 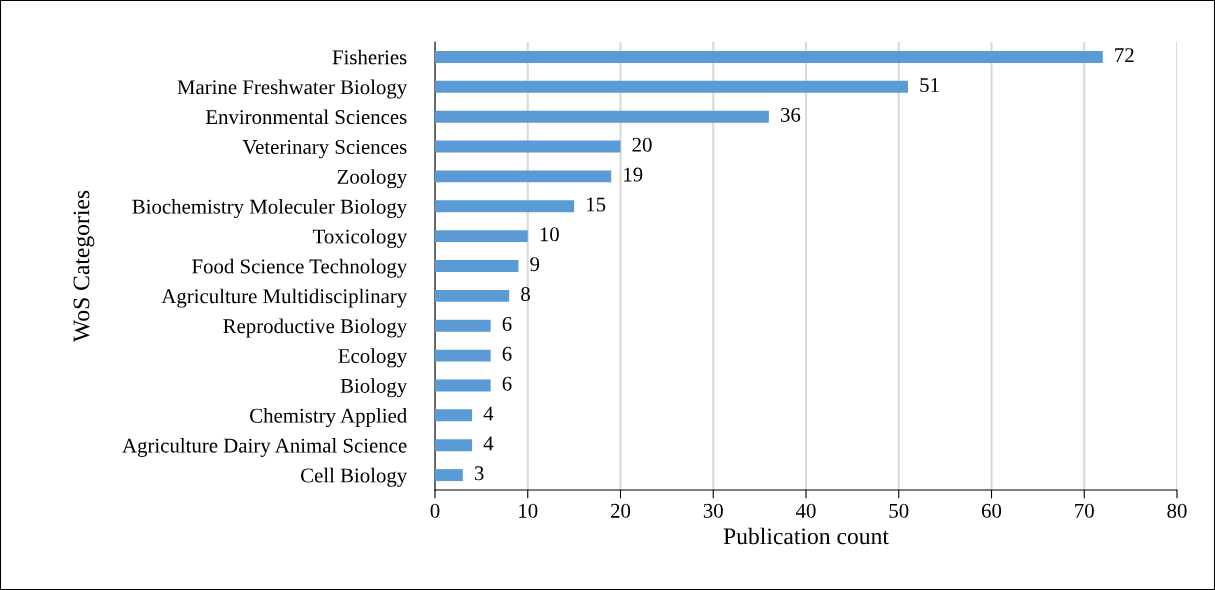 What do you see at coordinates (435, 510) in the screenshot?
I see `x-tick-label: 0` at bounding box center [435, 510].